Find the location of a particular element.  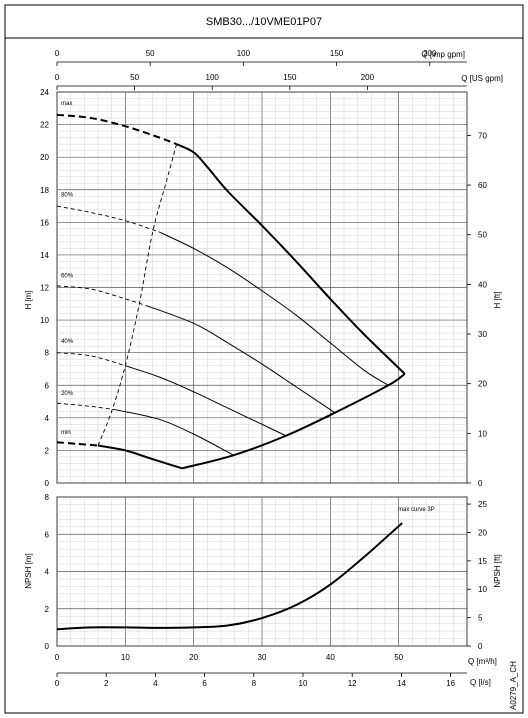

npsh-ytick: 6 is located at coordinates (47, 534).